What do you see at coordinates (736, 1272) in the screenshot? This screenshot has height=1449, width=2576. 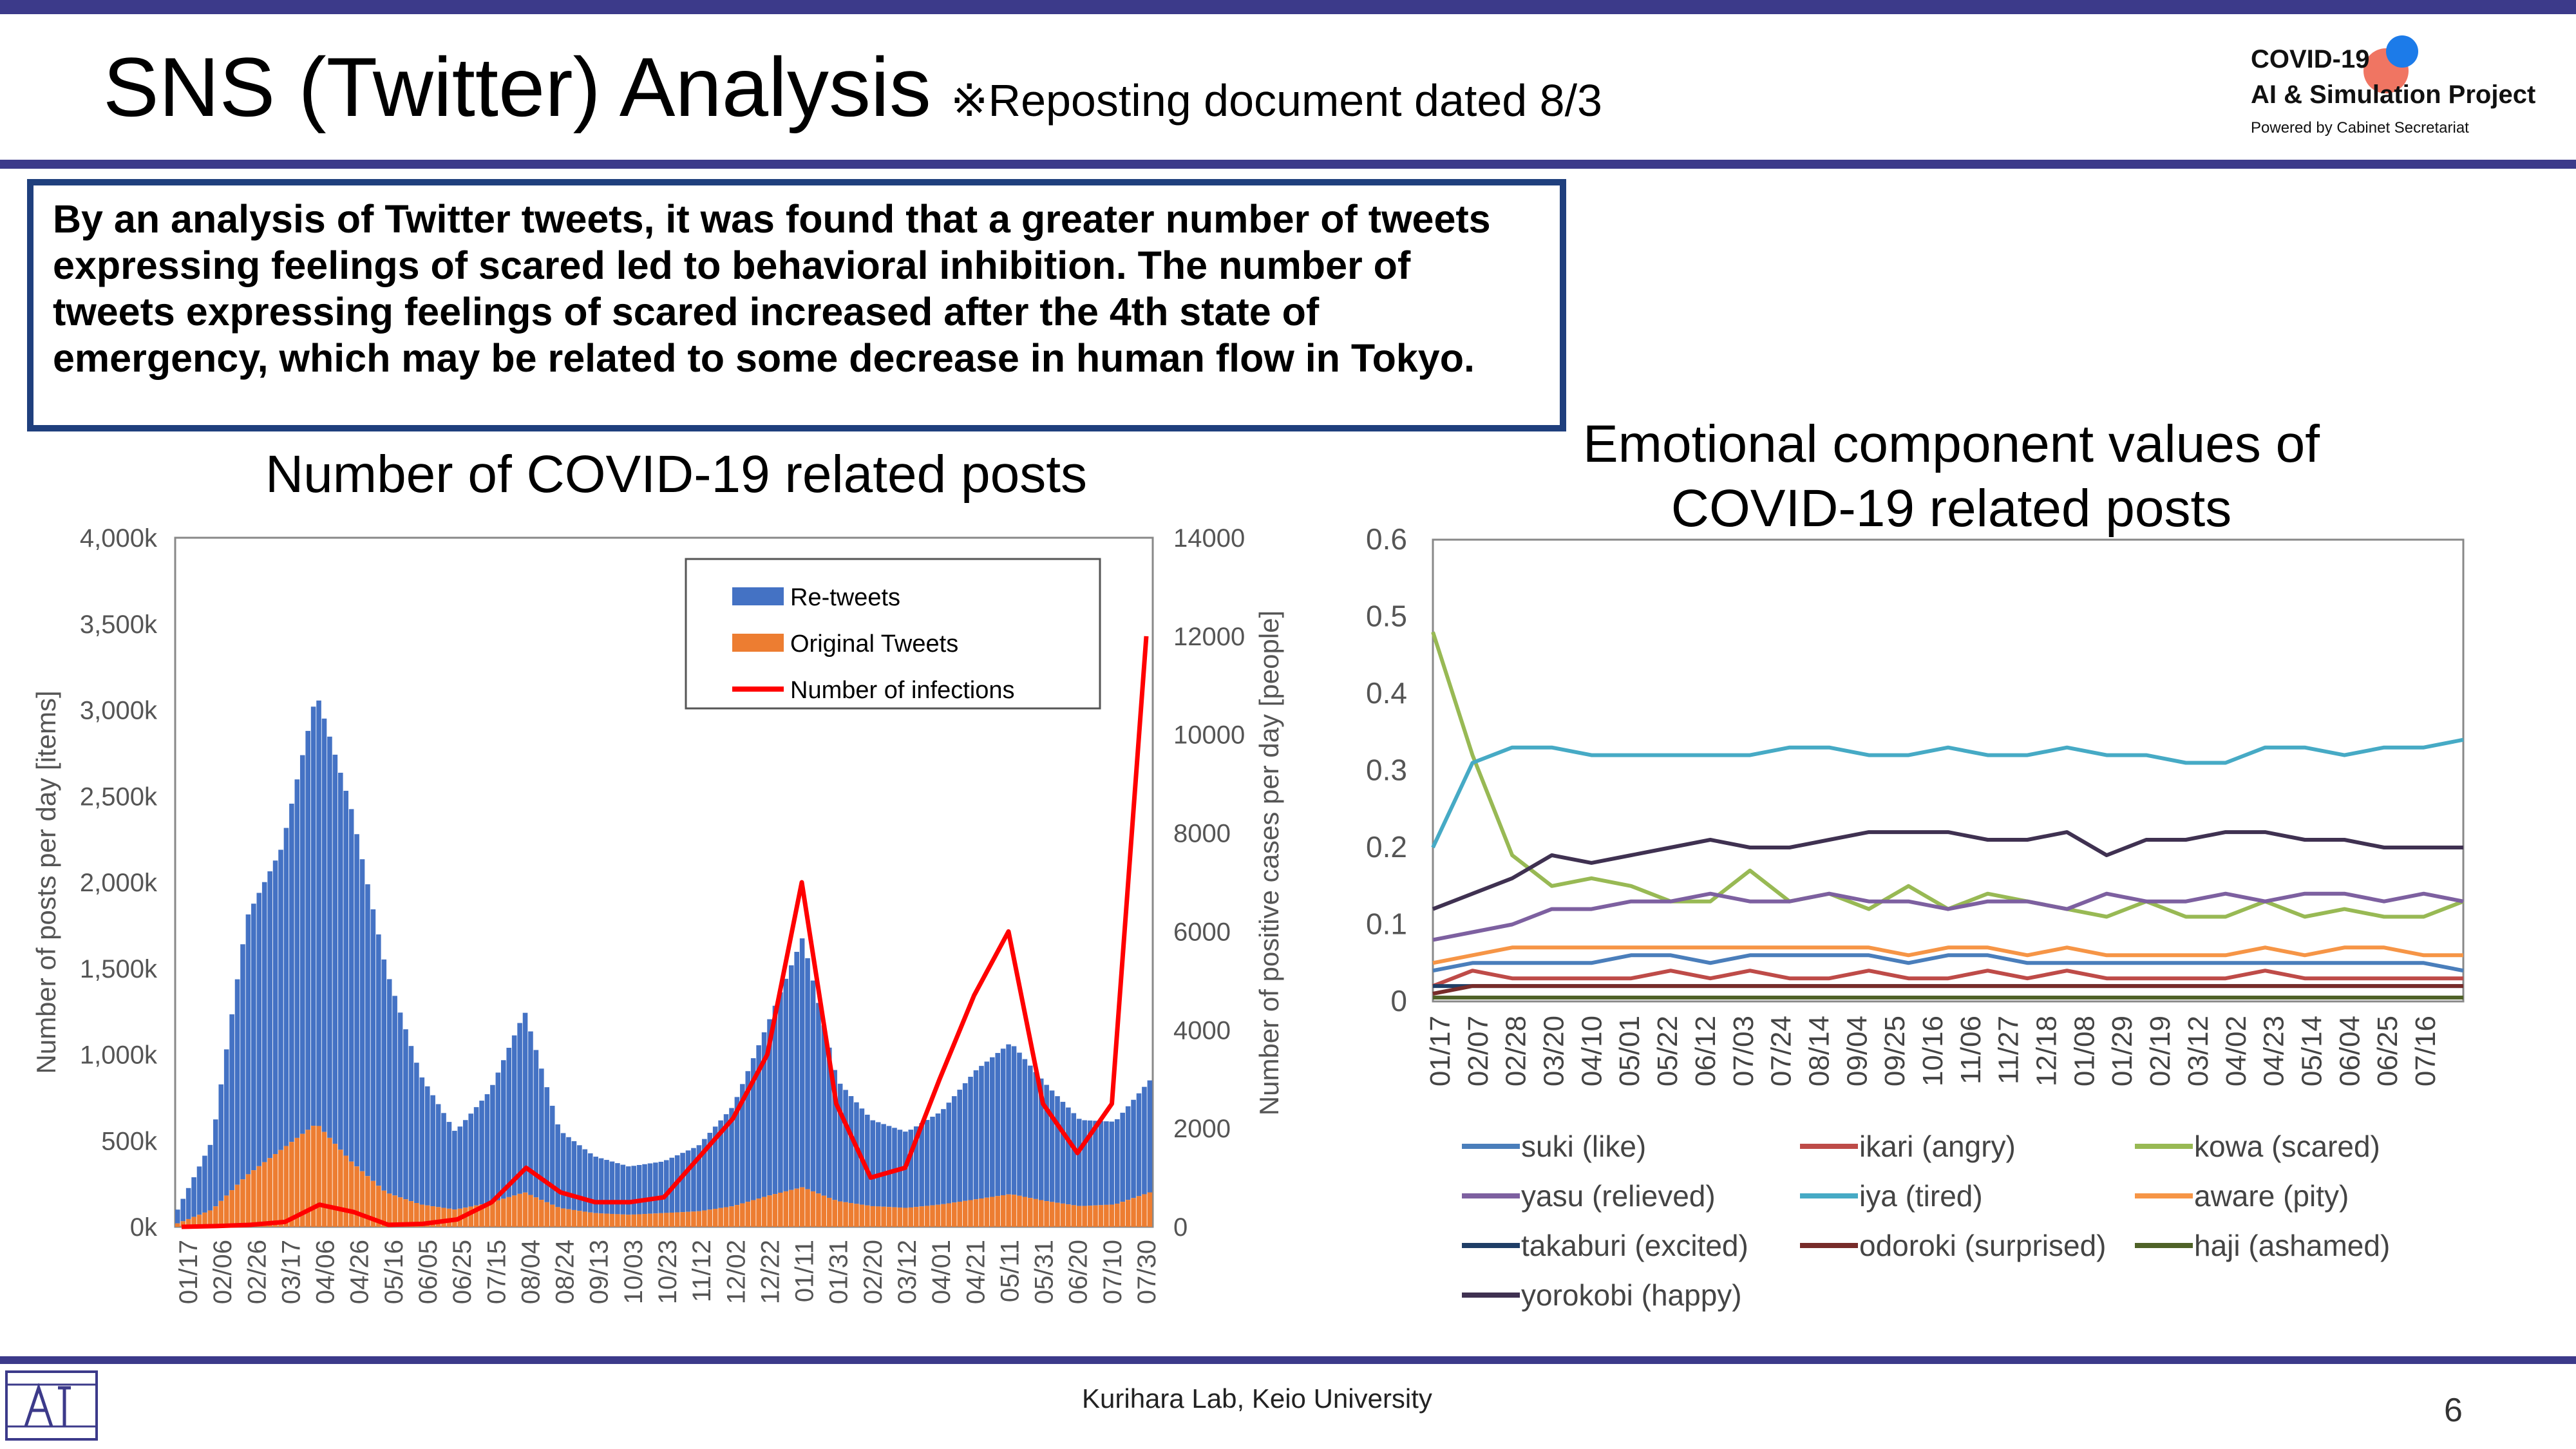 I see `chart1-xtick-label: 12/02` at bounding box center [736, 1272].